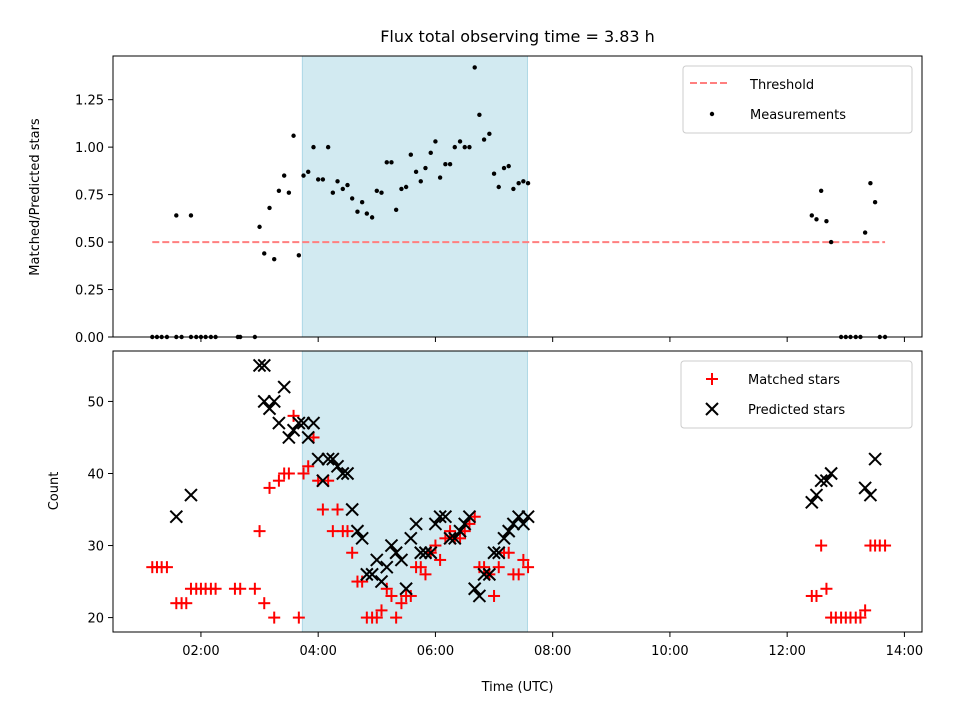 Image resolution: width=960 pixels, height=720 pixels. Describe the element at coordinates (781, 85) in the screenshot. I see `top-legend-threshold-label: Threshold` at that location.